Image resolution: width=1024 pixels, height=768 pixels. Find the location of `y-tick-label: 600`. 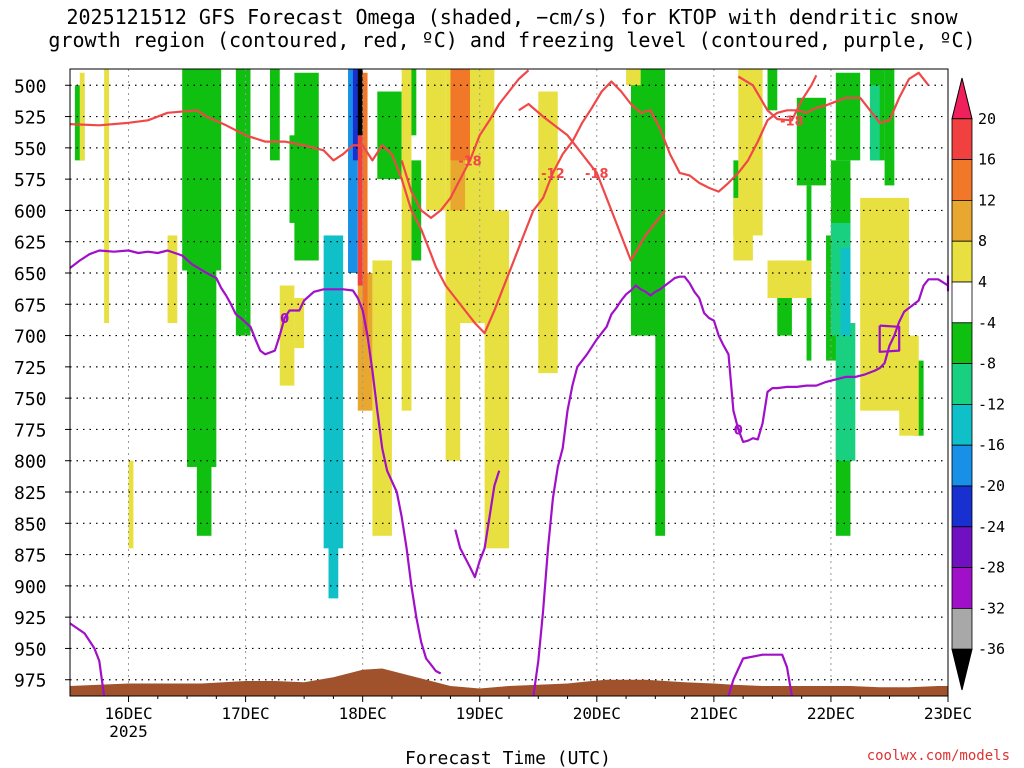

y-tick-label: 600 is located at coordinates (30, 211).